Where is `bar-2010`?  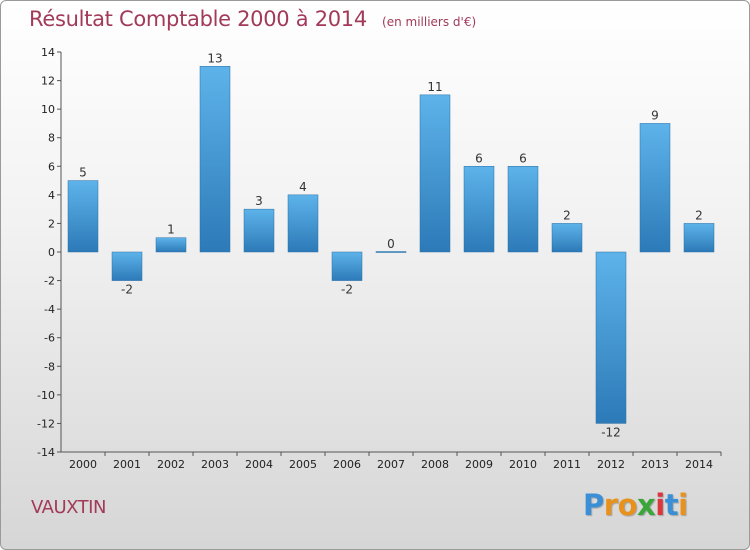 bar-2010 is located at coordinates (523, 209).